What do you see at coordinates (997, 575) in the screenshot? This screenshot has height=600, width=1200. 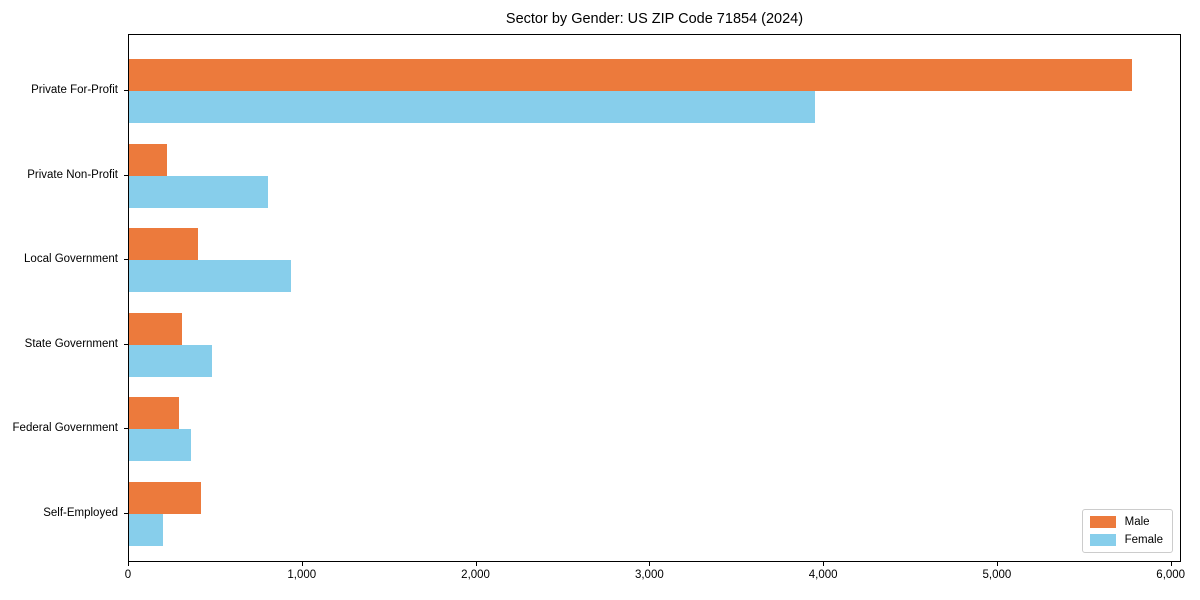 I see `x-tick-label: 5,000` at bounding box center [997, 575].